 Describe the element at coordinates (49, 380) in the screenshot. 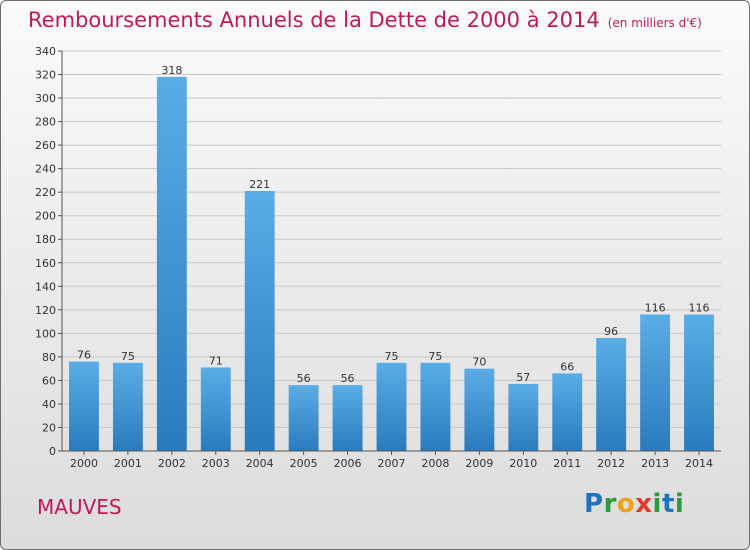

I see `y-tick-label: 60` at that location.